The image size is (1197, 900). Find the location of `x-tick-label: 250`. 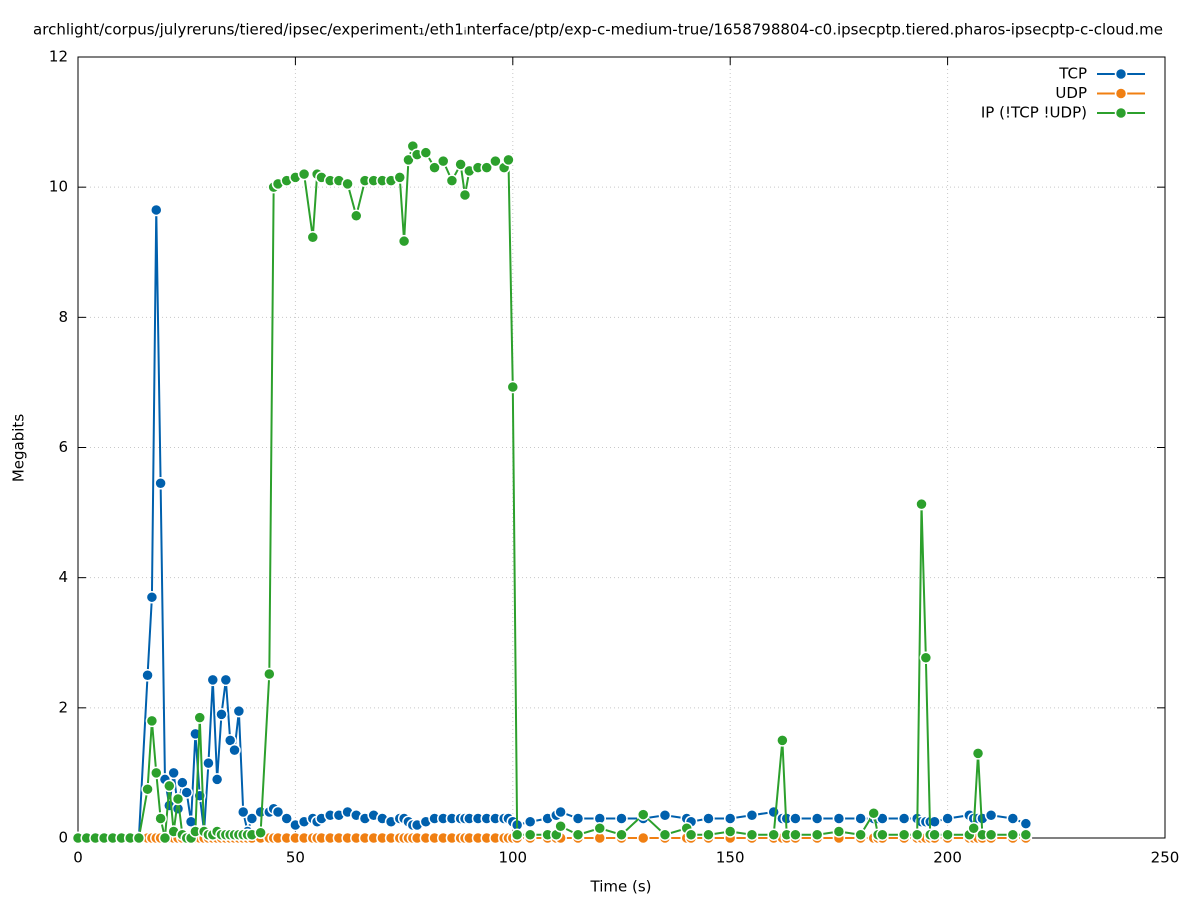

x-tick-label: 250 is located at coordinates (1165, 858).